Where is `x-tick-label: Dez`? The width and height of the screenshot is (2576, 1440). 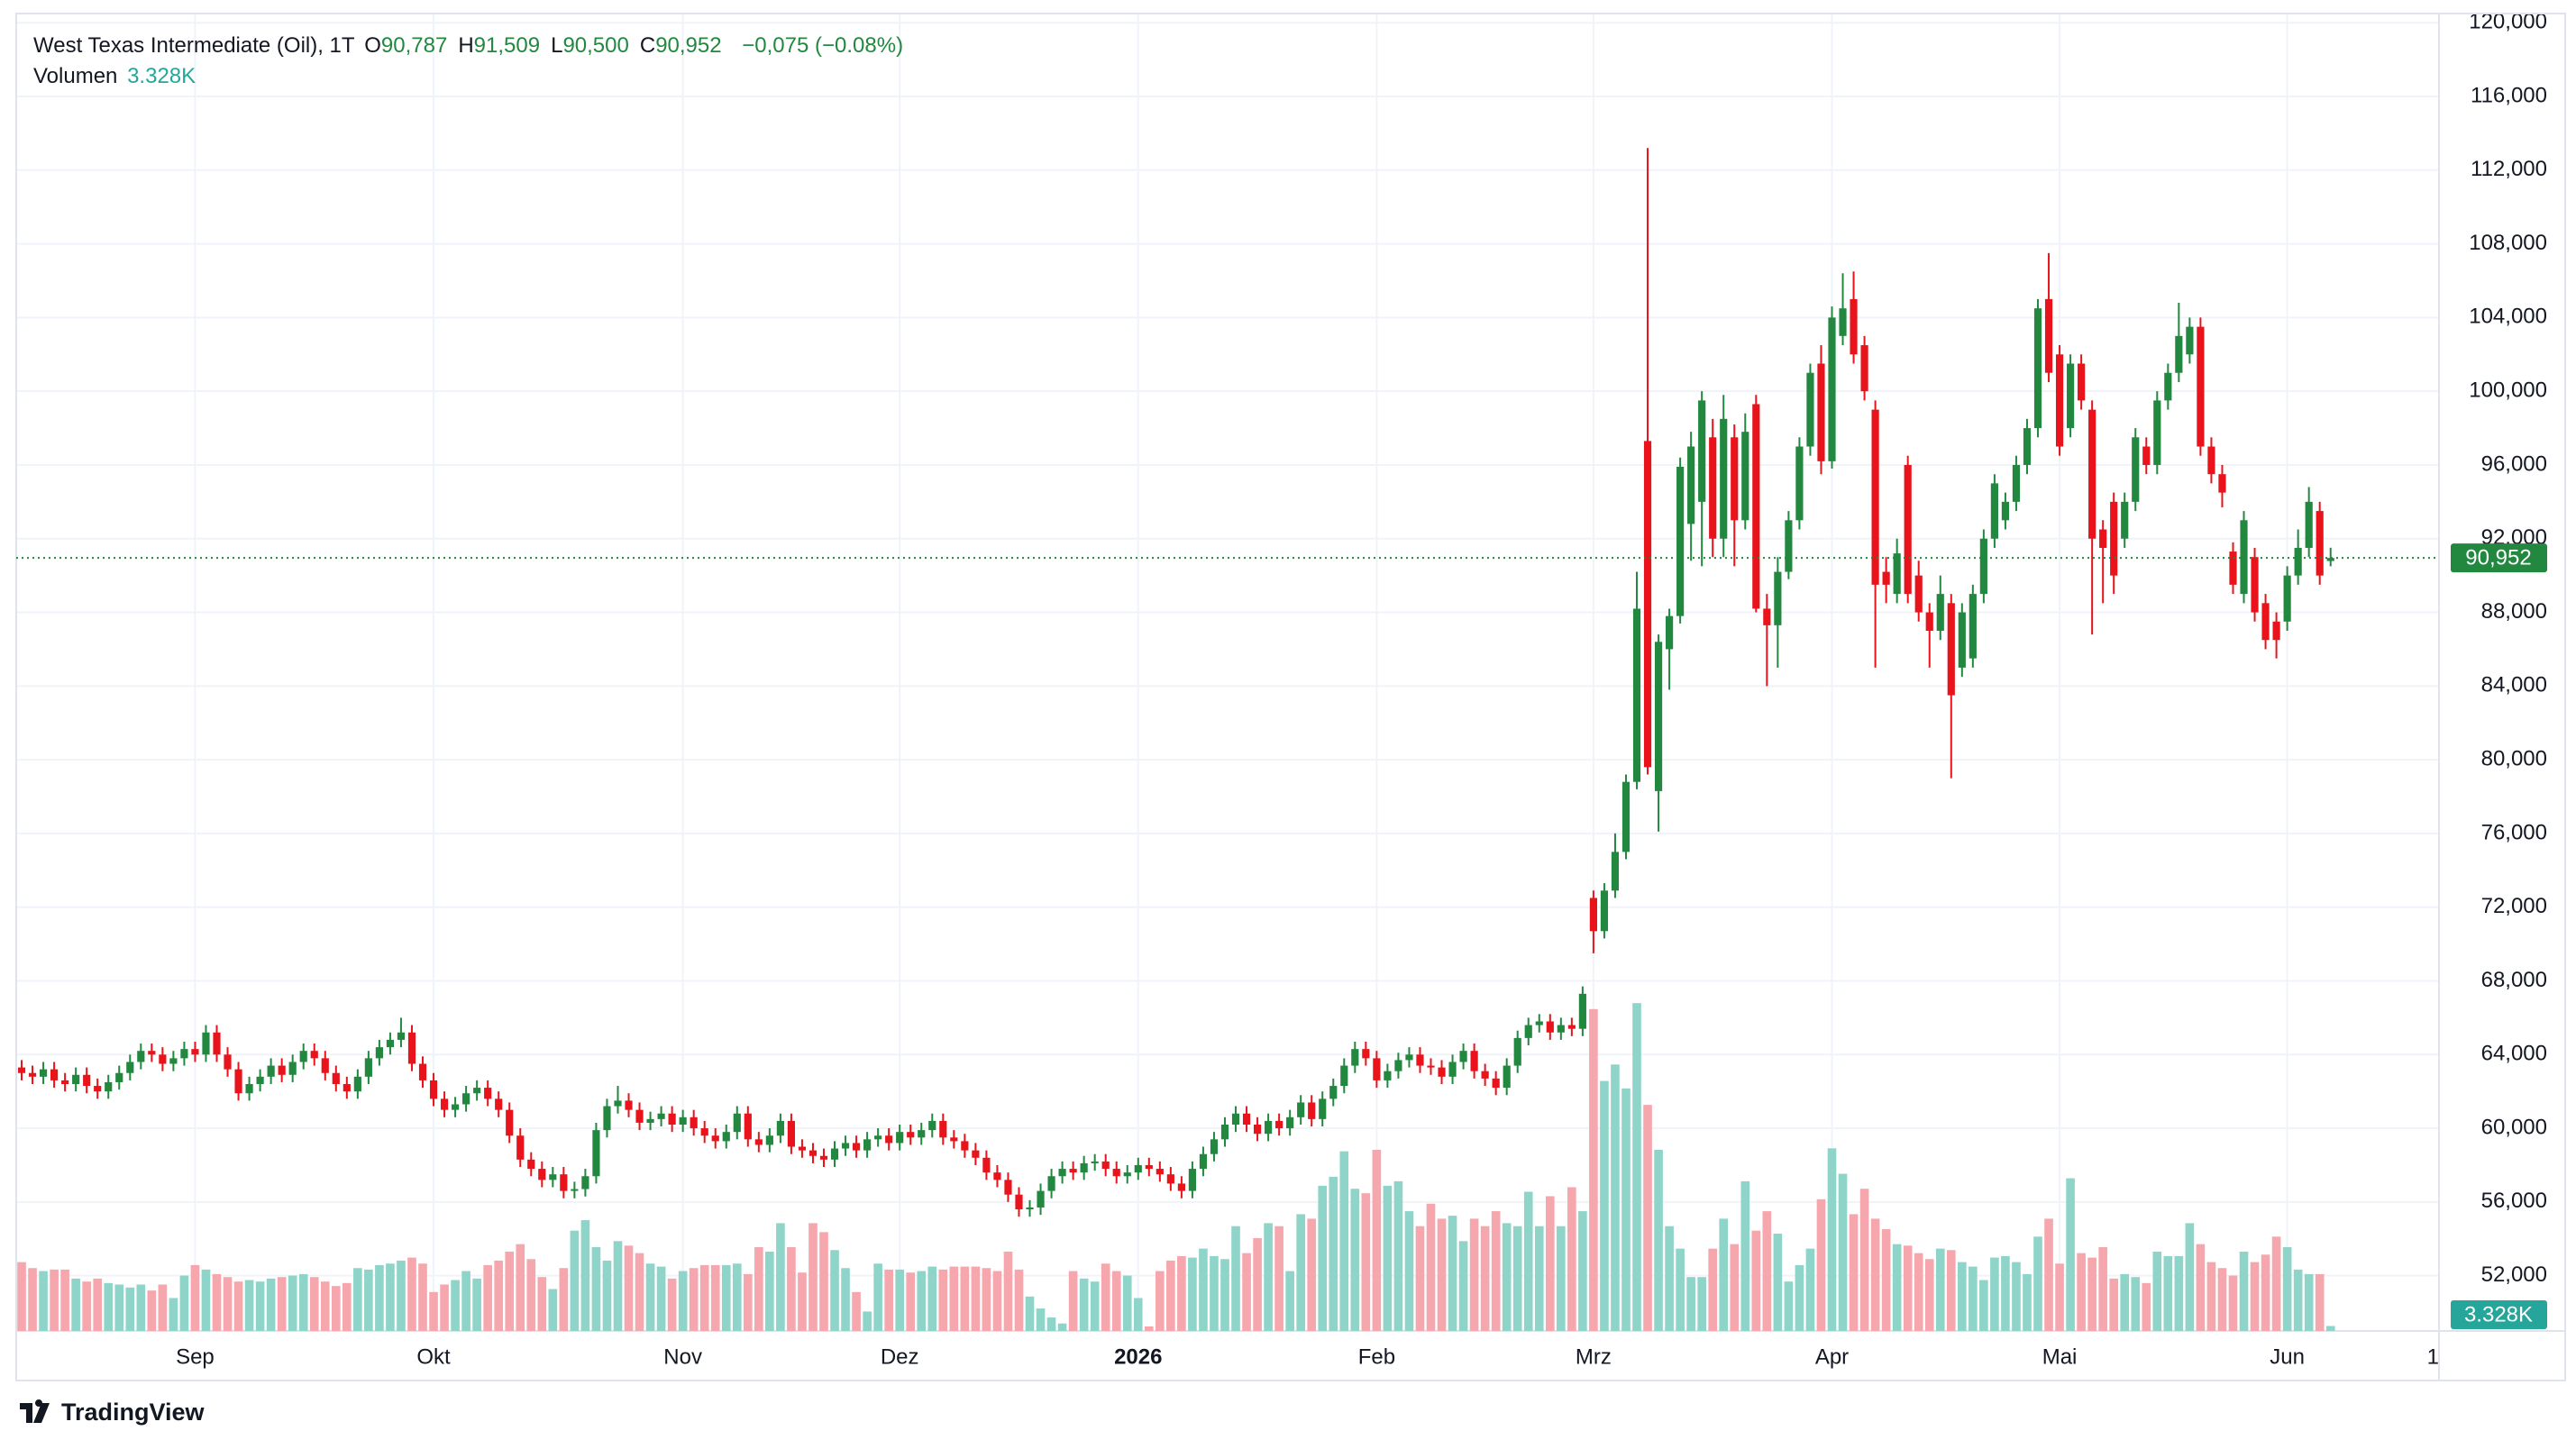
x-tick-label: Dez is located at coordinates (900, 1356).